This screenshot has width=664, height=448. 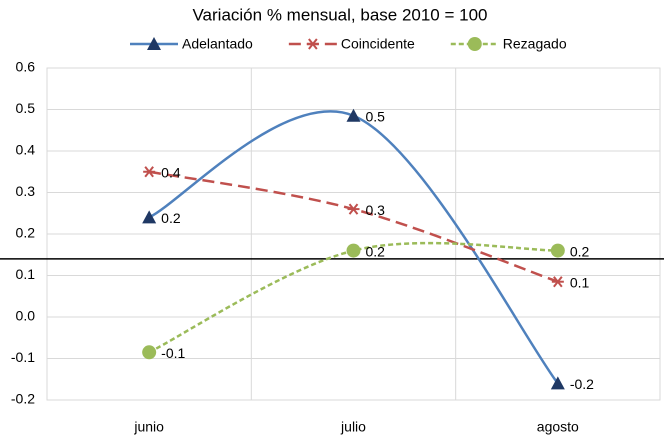 What do you see at coordinates (26, 108) in the screenshot?
I see `y-tick-label: 0.5` at bounding box center [26, 108].